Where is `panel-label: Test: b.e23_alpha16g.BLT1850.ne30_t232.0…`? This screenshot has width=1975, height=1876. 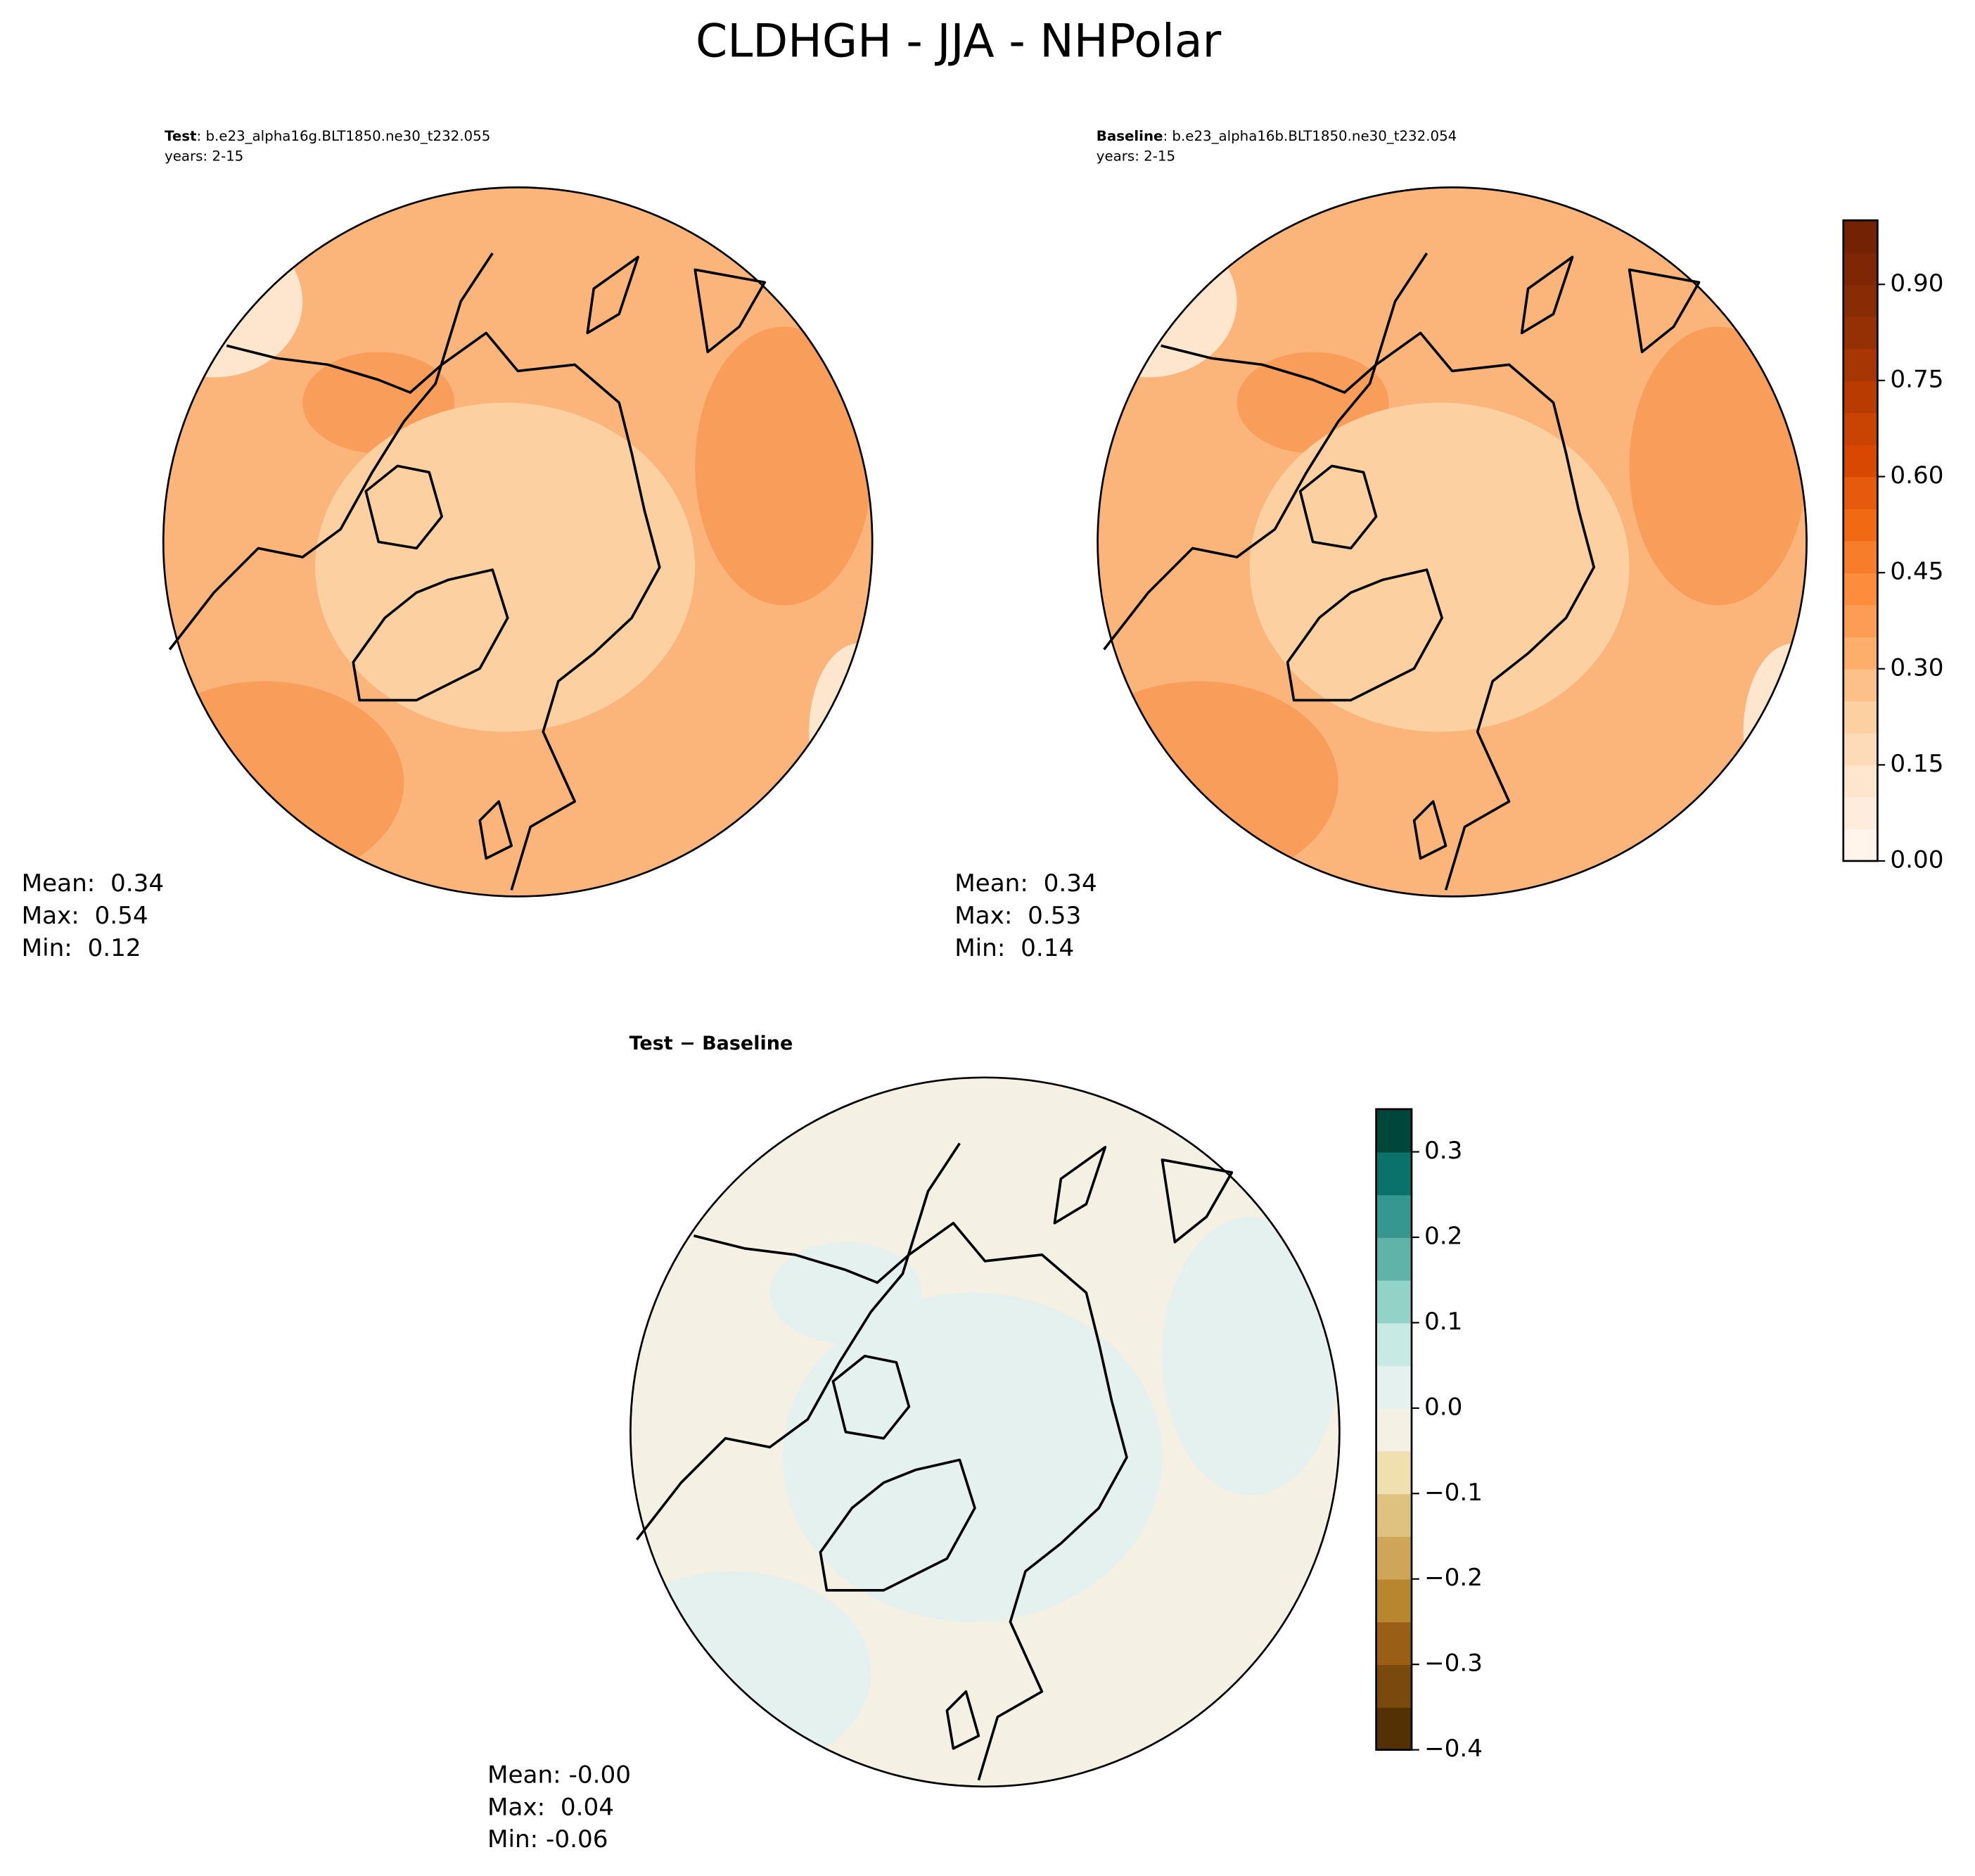 panel-label: Test: b.e23_alpha16g.BLT1850.ne30_t232.0… is located at coordinates (327, 136).